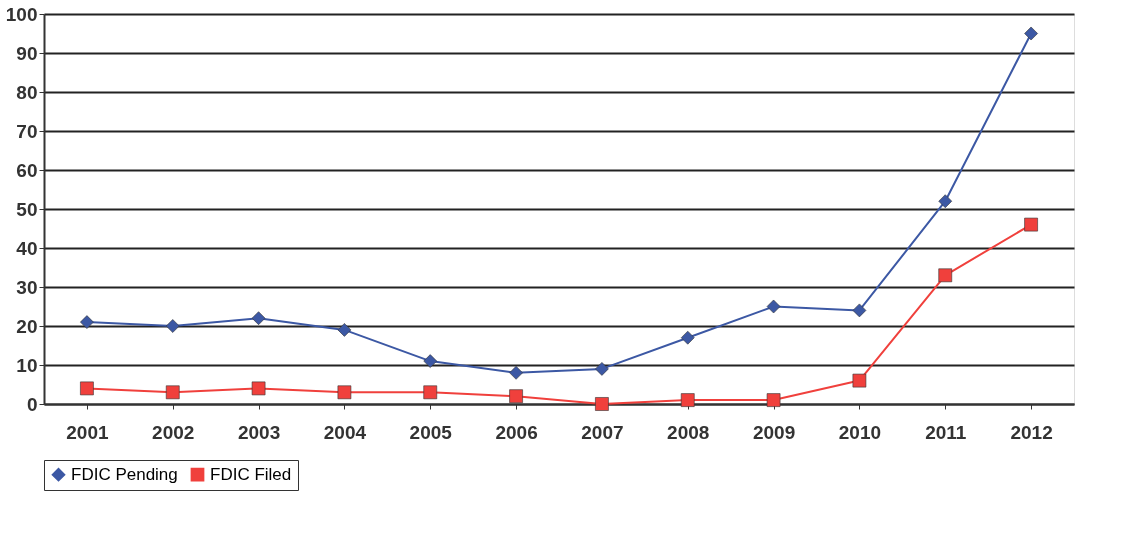 This screenshot has height=552, width=1145. I want to click on x-tick-label: 2007, so click(602, 432).